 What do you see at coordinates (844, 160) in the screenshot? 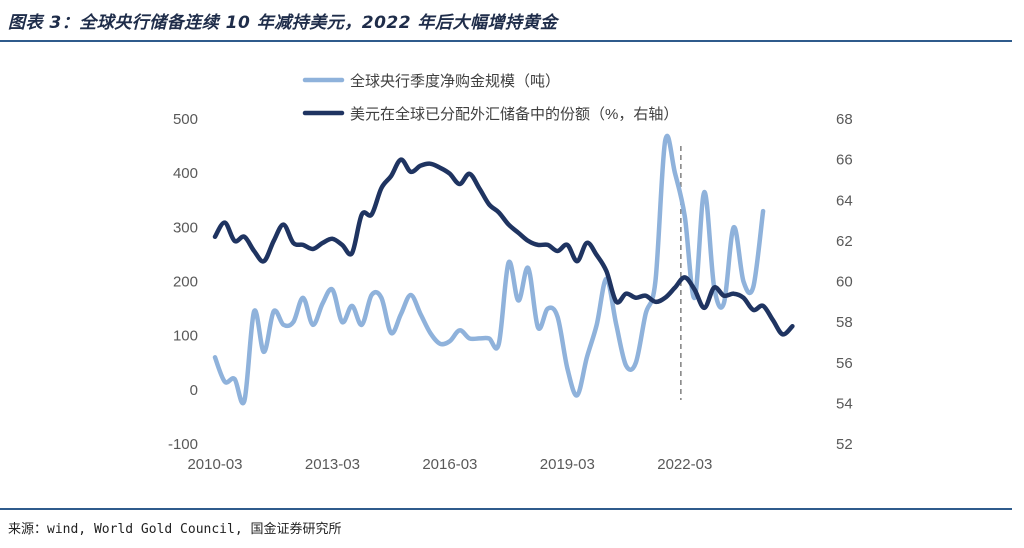
I see `right-tick-label: 66` at bounding box center [844, 160].